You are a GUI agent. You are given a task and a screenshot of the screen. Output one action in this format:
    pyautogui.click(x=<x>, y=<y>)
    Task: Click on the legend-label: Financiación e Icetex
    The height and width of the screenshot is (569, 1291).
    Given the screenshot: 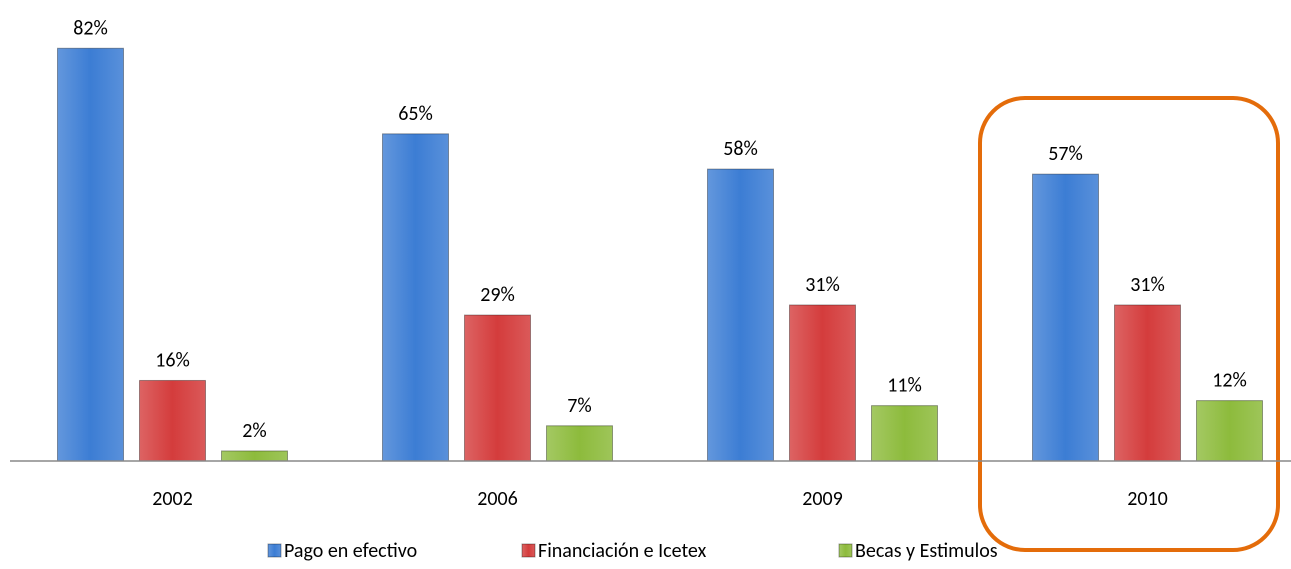 What is the action you would take?
    pyautogui.click(x=622, y=551)
    